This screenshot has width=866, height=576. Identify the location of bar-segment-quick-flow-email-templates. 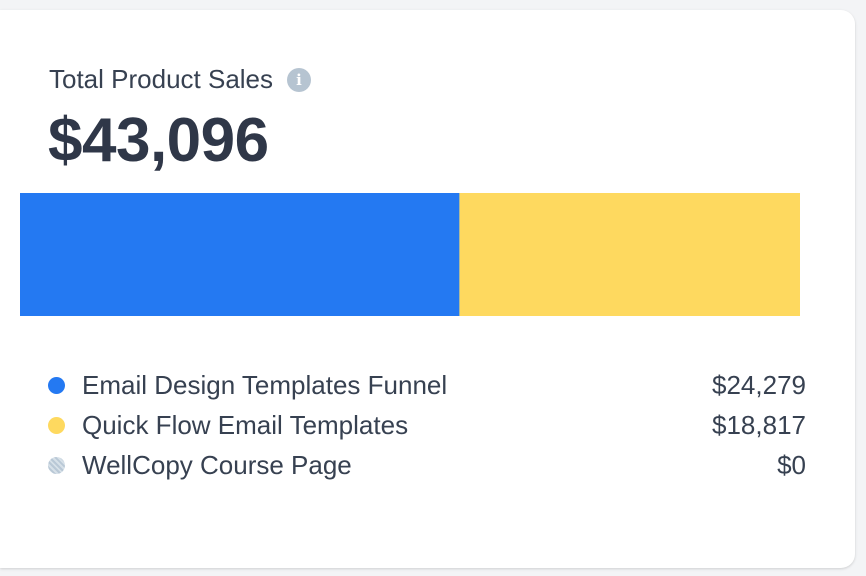
(629, 254).